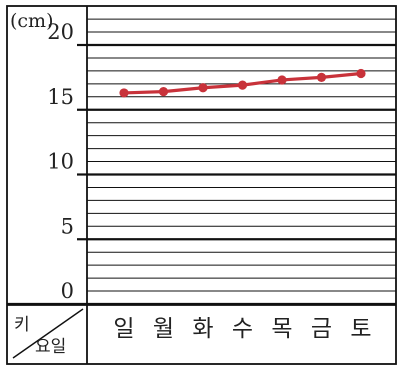 The width and height of the screenshot is (398, 369). I want to click on corner-label-bottom: 요일, so click(50, 347).